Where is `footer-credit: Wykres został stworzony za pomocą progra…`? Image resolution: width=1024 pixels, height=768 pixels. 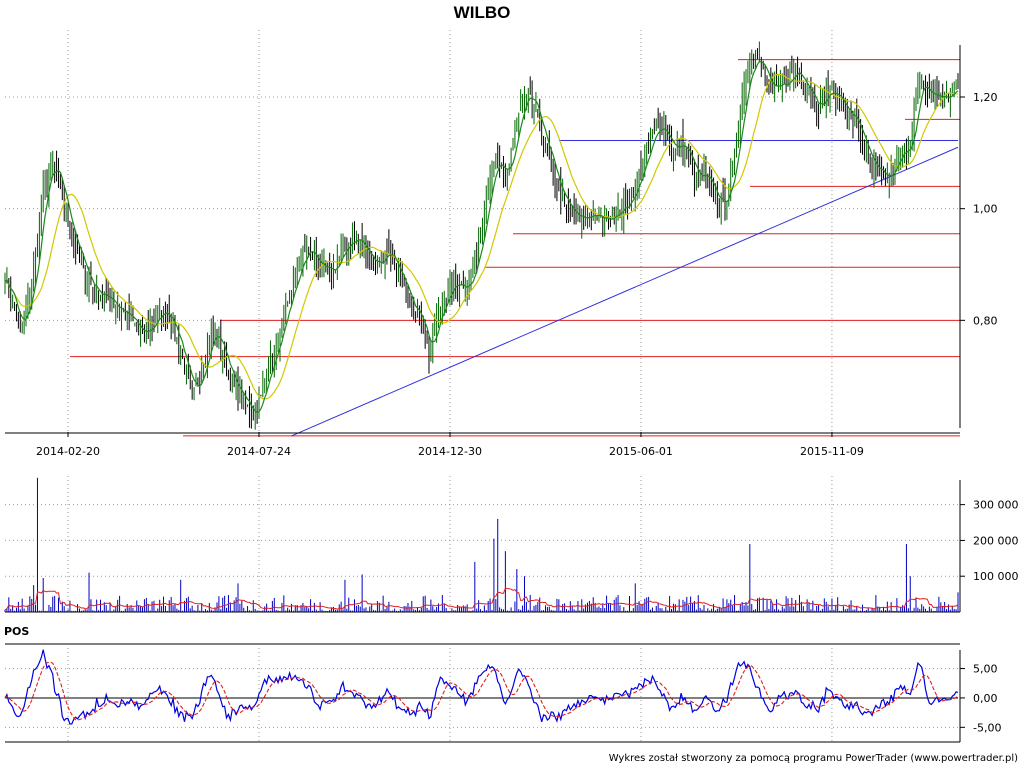 footer-credit: Wykres został stworzony za pomocą progra… is located at coordinates (813, 758).